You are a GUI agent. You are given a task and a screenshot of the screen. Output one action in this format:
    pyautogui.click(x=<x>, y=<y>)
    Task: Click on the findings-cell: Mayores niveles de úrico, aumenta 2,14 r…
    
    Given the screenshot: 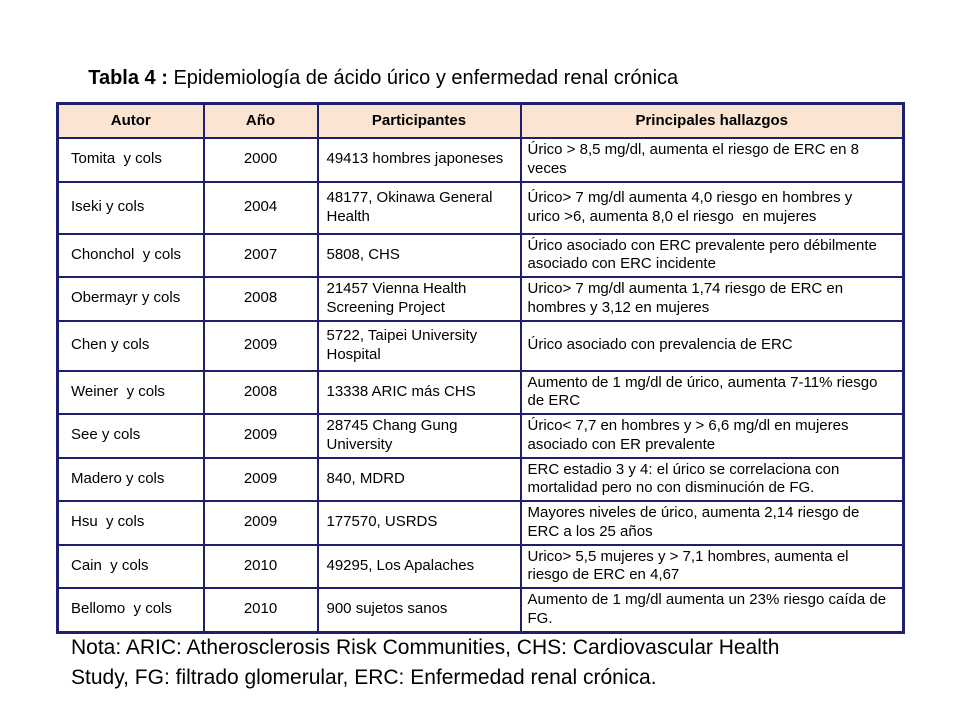 What is the action you would take?
    pyautogui.click(x=712, y=523)
    